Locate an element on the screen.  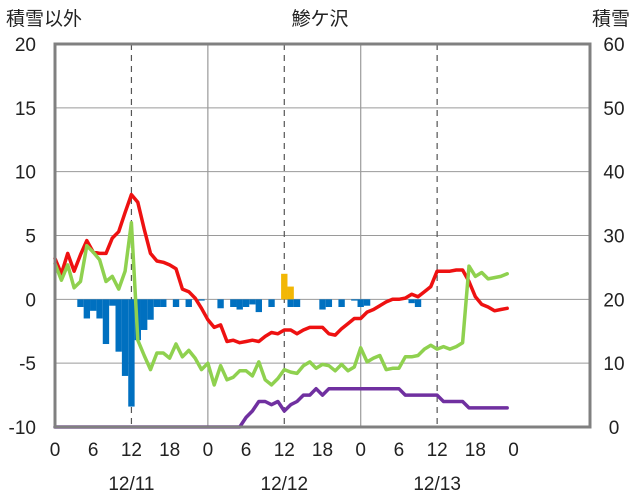
left-tick-label: 15 is located at coordinates (25, 109).